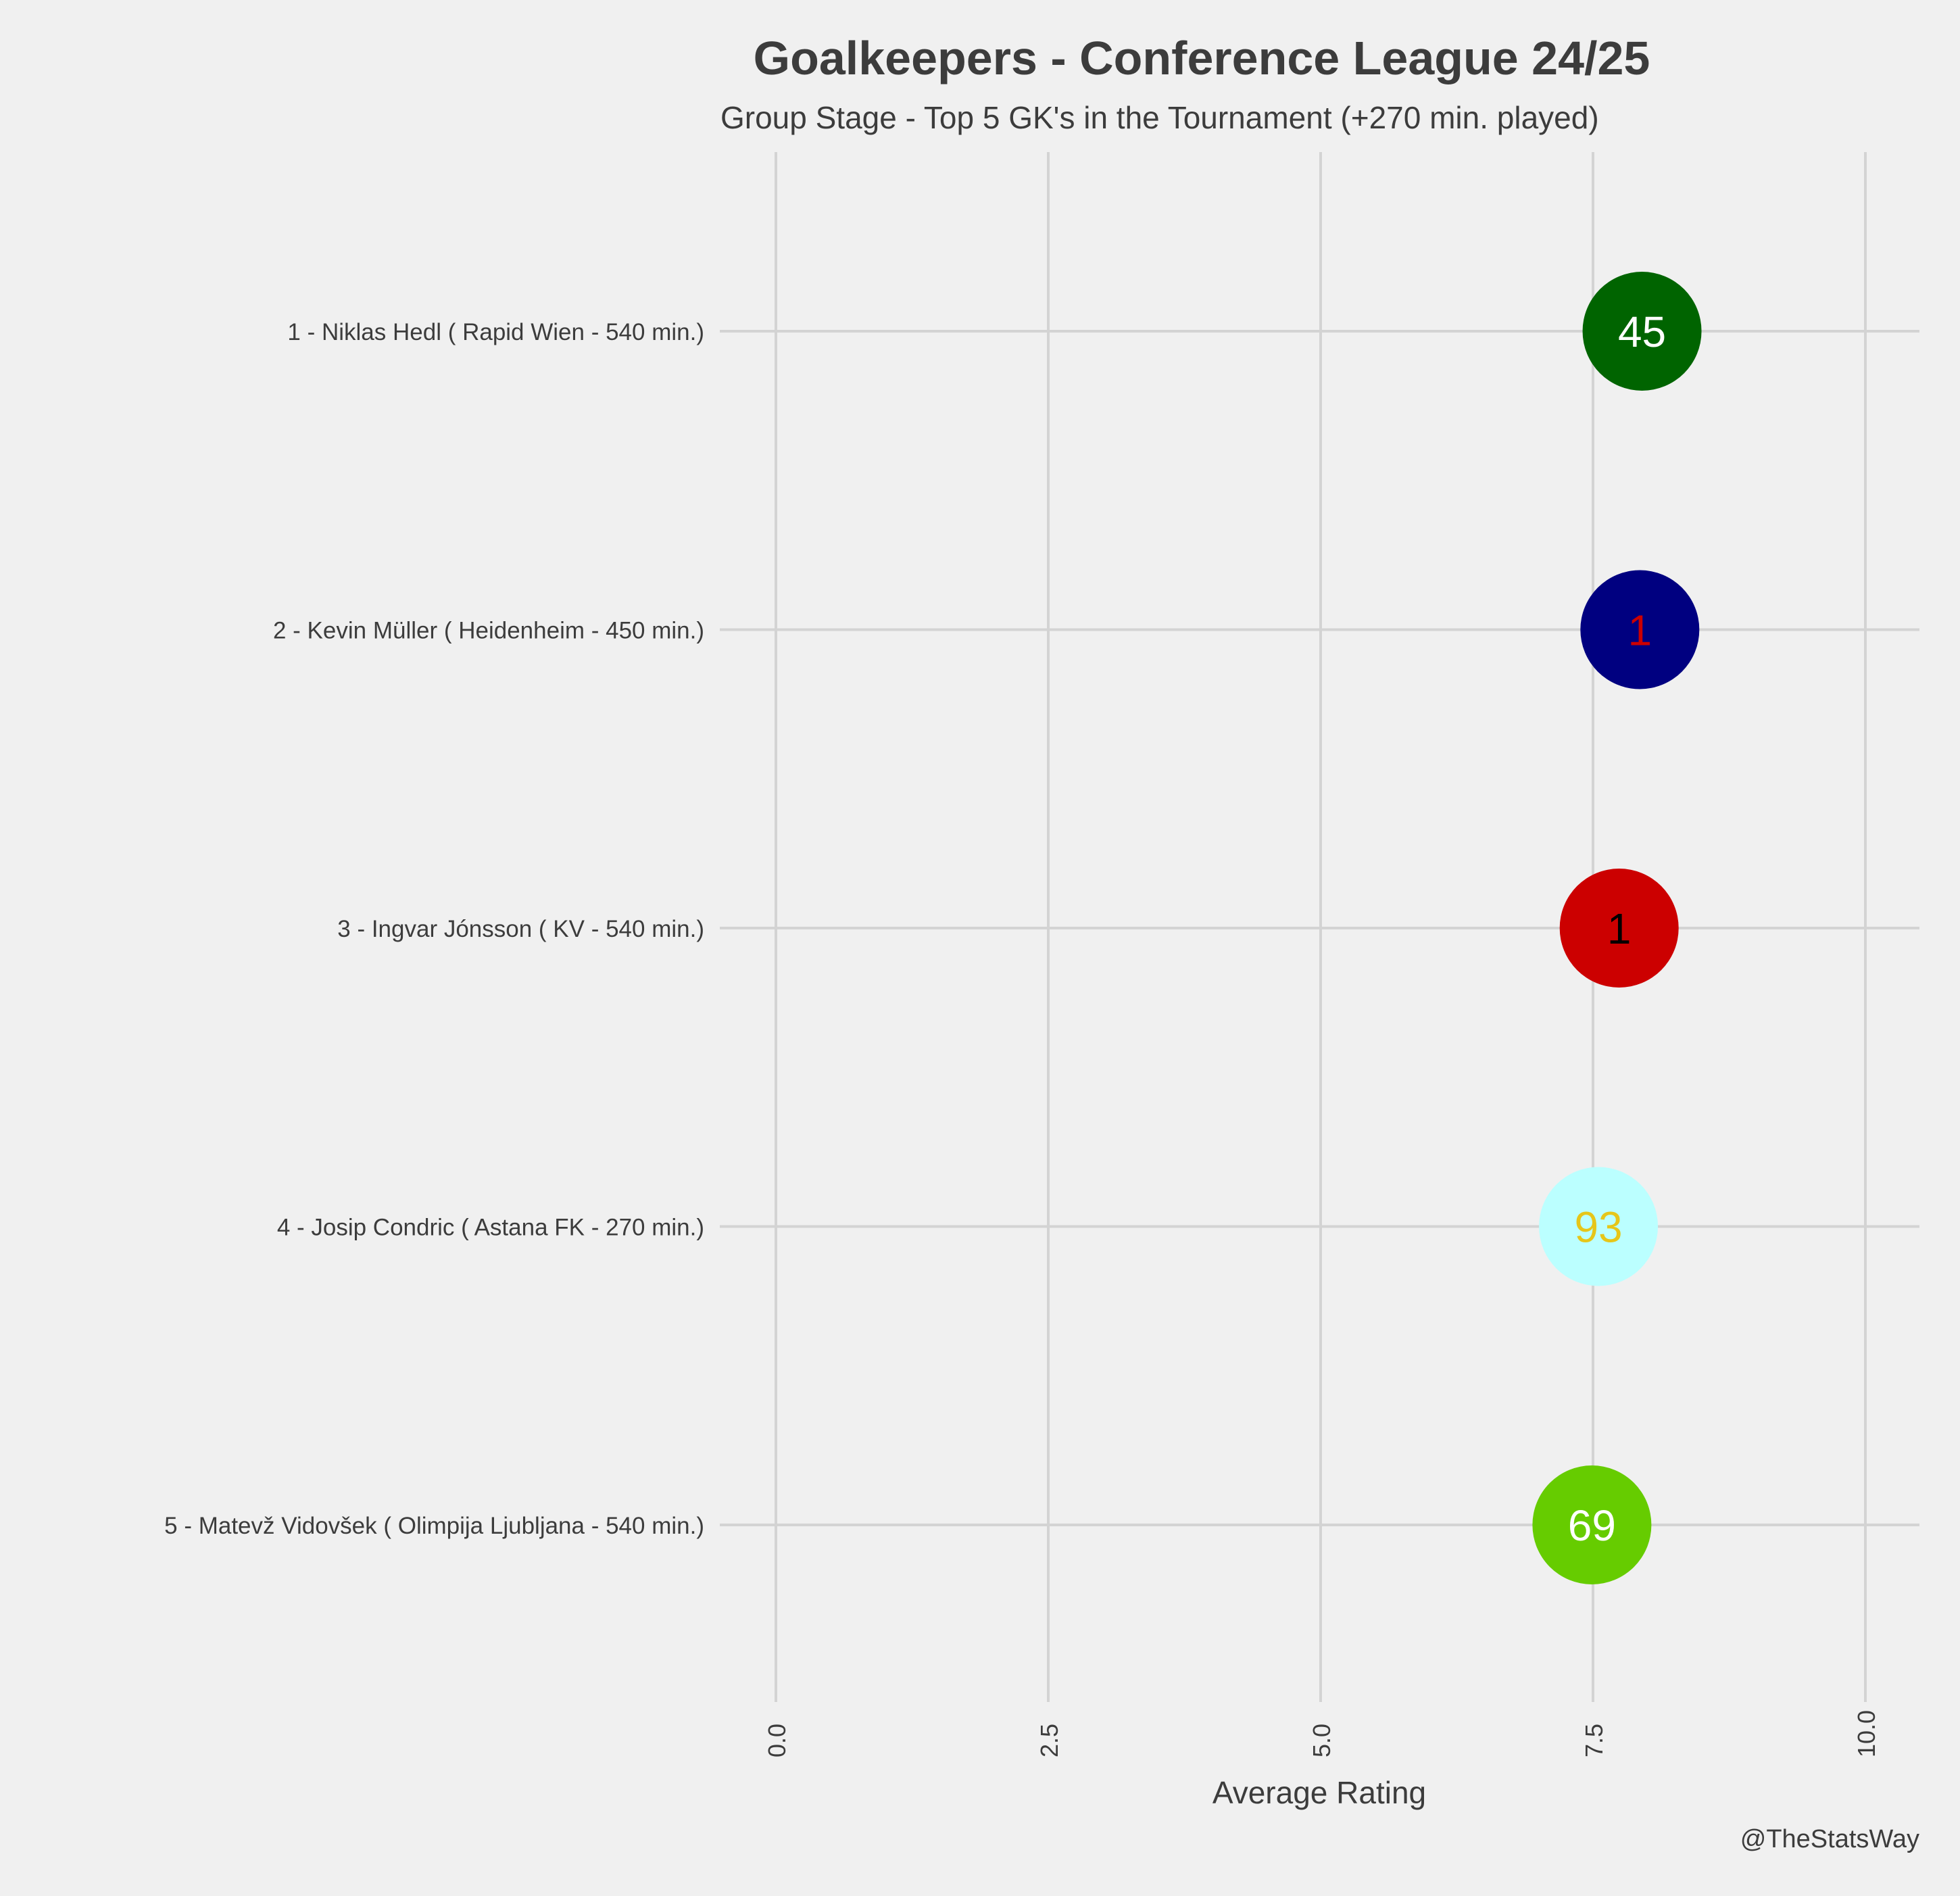  What do you see at coordinates (1202, 58) in the screenshot?
I see `chart-title: Goalkeepers - Conference League 24/25` at bounding box center [1202, 58].